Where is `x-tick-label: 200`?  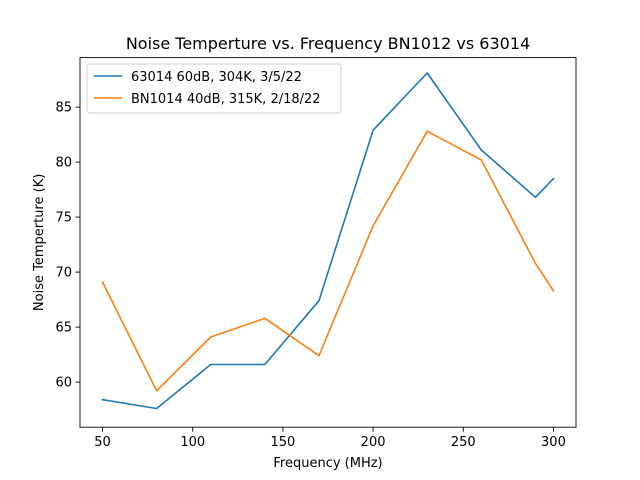 x-tick-label: 200 is located at coordinates (373, 442).